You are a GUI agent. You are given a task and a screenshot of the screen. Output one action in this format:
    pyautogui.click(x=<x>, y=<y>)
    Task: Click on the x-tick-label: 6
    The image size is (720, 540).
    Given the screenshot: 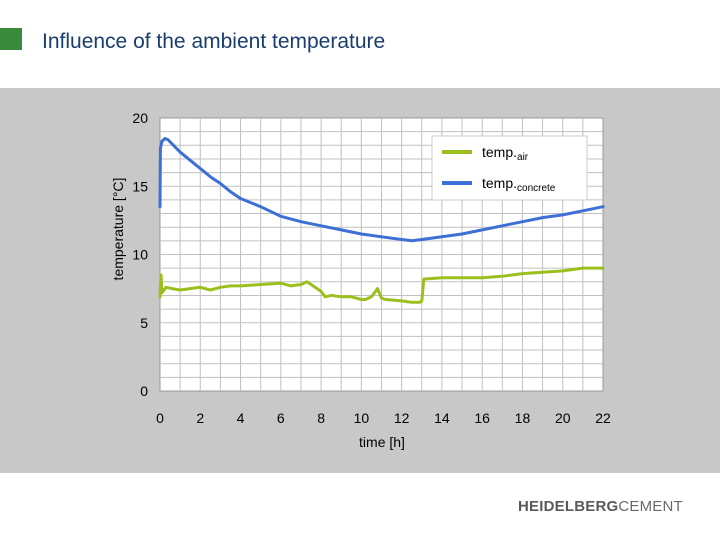 What is the action you would take?
    pyautogui.click(x=281, y=418)
    